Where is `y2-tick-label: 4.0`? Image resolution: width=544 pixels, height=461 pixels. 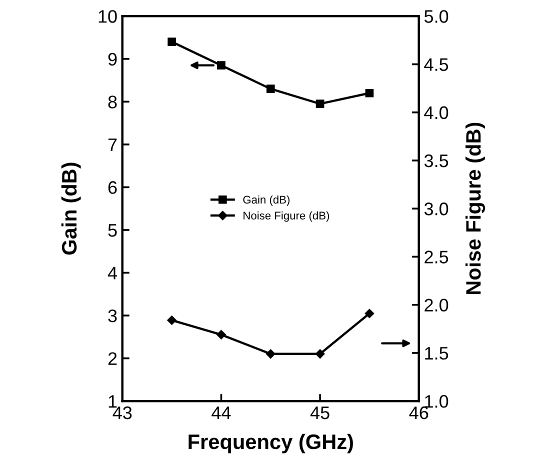
y2-tick-label: 4.0 is located at coordinates (436, 113).